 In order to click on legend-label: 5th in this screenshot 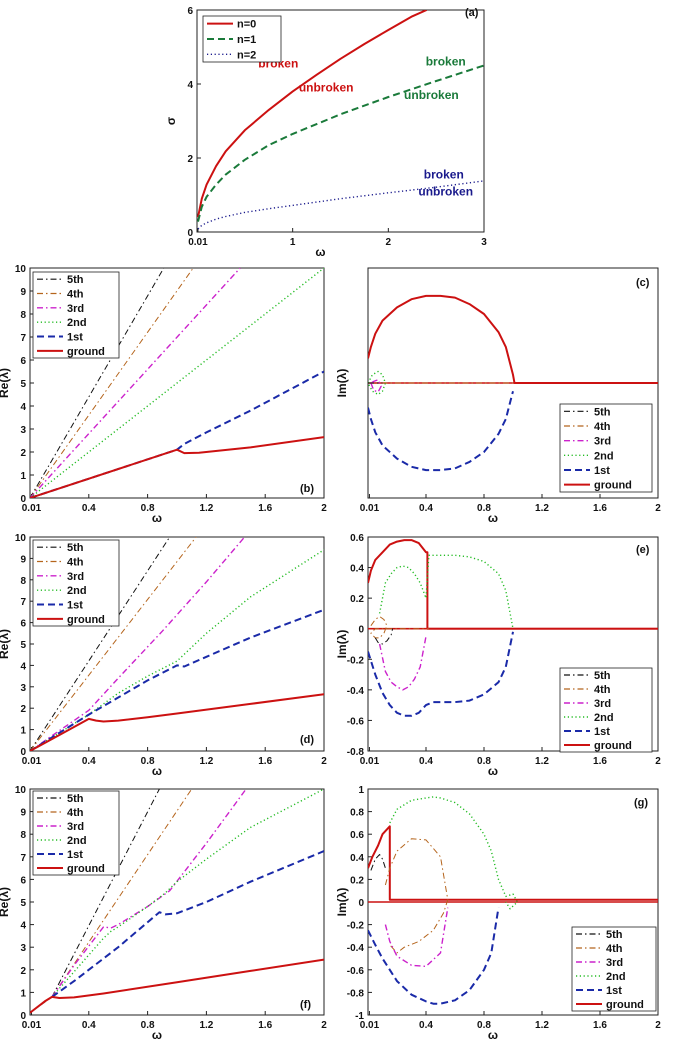, I will do `click(75, 799)`.